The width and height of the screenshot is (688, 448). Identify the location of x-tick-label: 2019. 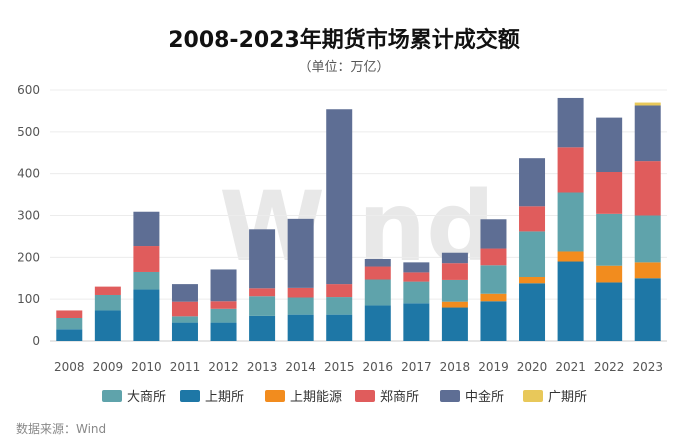
(493, 367).